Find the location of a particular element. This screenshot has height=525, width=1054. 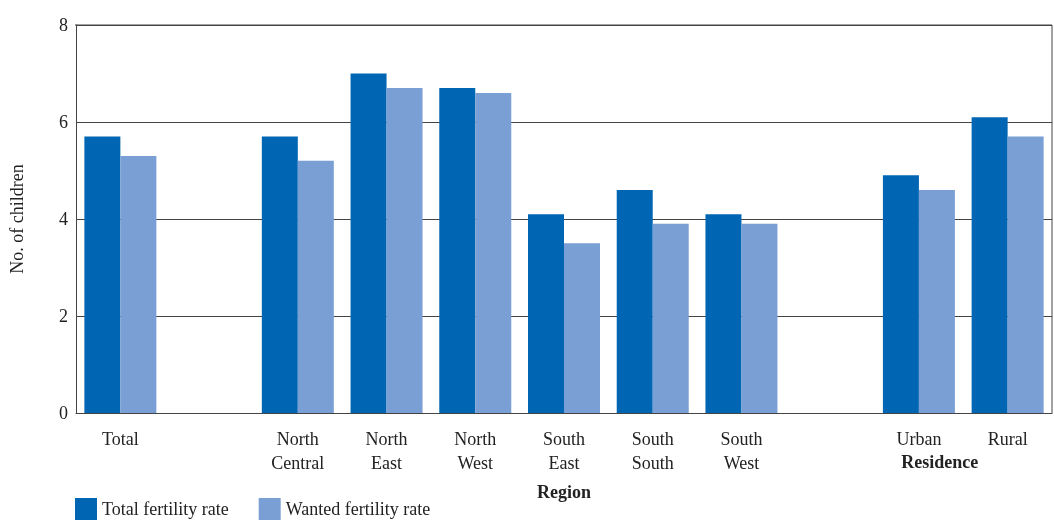

legend-label: Wanted fertility rate is located at coordinates (358, 509).